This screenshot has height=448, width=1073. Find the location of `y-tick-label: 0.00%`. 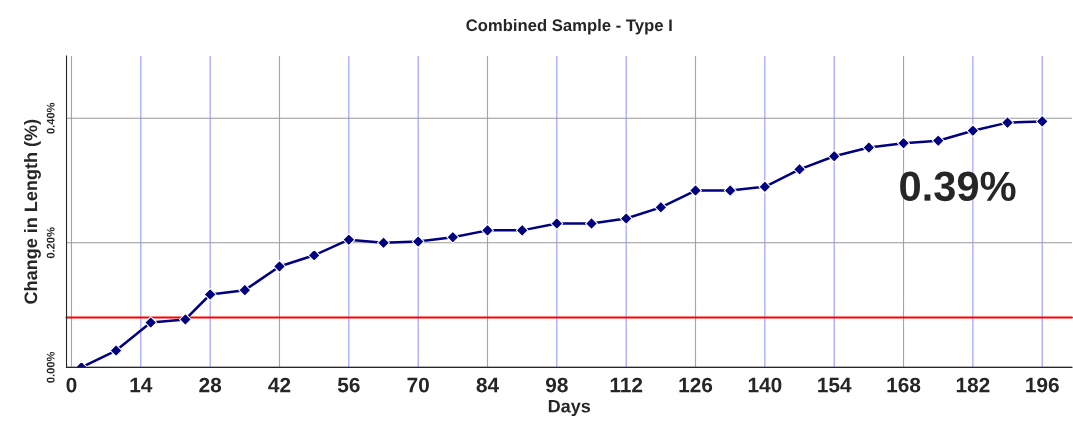

y-tick-label: 0.00% is located at coordinates (50, 367).